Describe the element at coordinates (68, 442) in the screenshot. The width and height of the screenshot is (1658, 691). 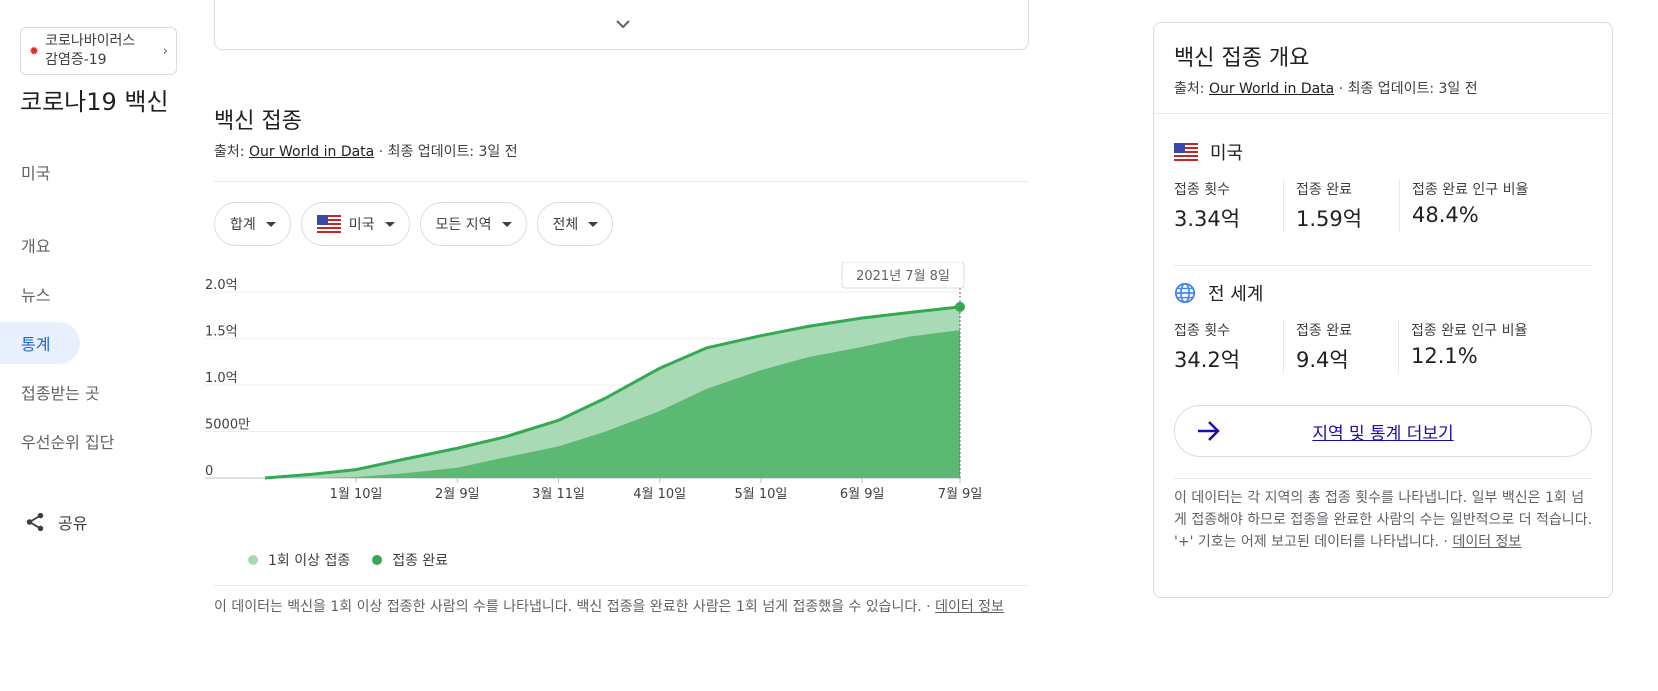
I see `nav-item-priority-groups: 우선순위 집단` at that location.